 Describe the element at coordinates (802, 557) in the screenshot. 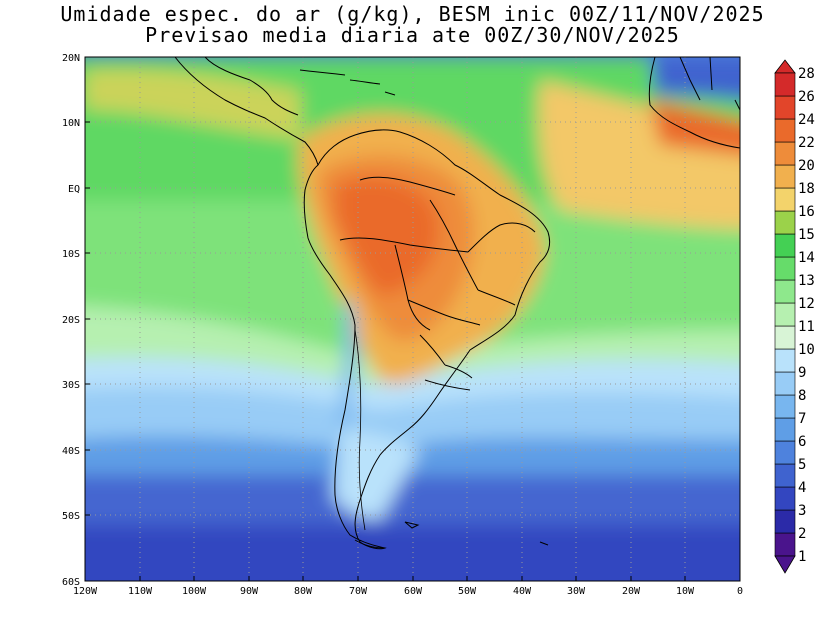

I see `colorbar-label: 1` at that location.